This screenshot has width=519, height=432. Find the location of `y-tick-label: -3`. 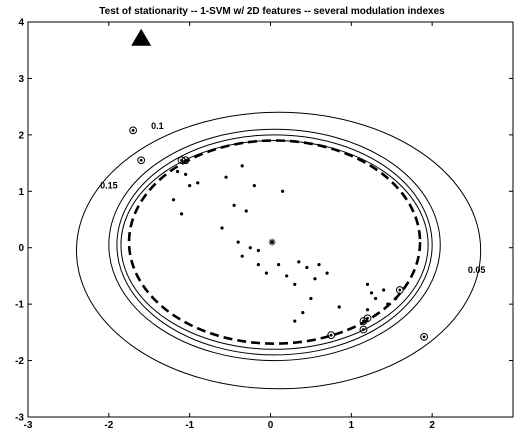

y-tick-label: -3 is located at coordinates (19, 418).